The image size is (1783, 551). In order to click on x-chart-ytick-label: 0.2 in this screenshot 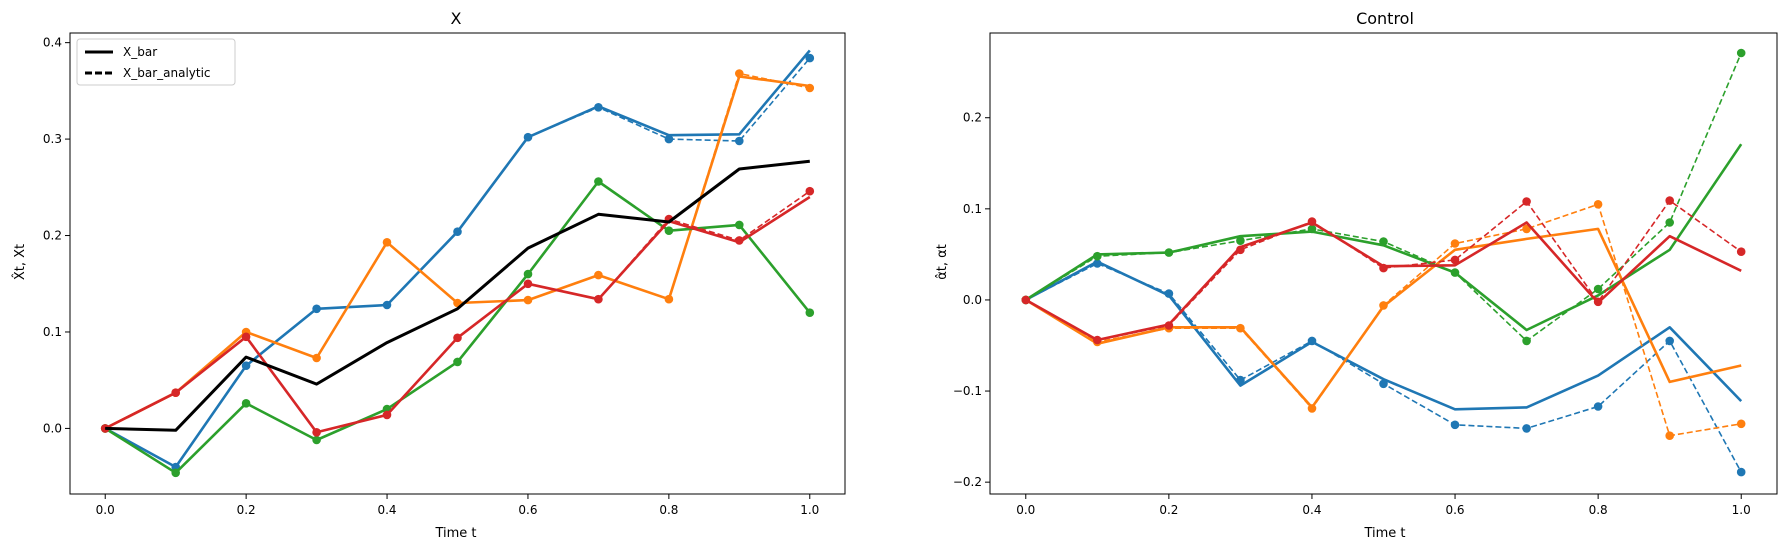, I will do `click(52, 236)`.